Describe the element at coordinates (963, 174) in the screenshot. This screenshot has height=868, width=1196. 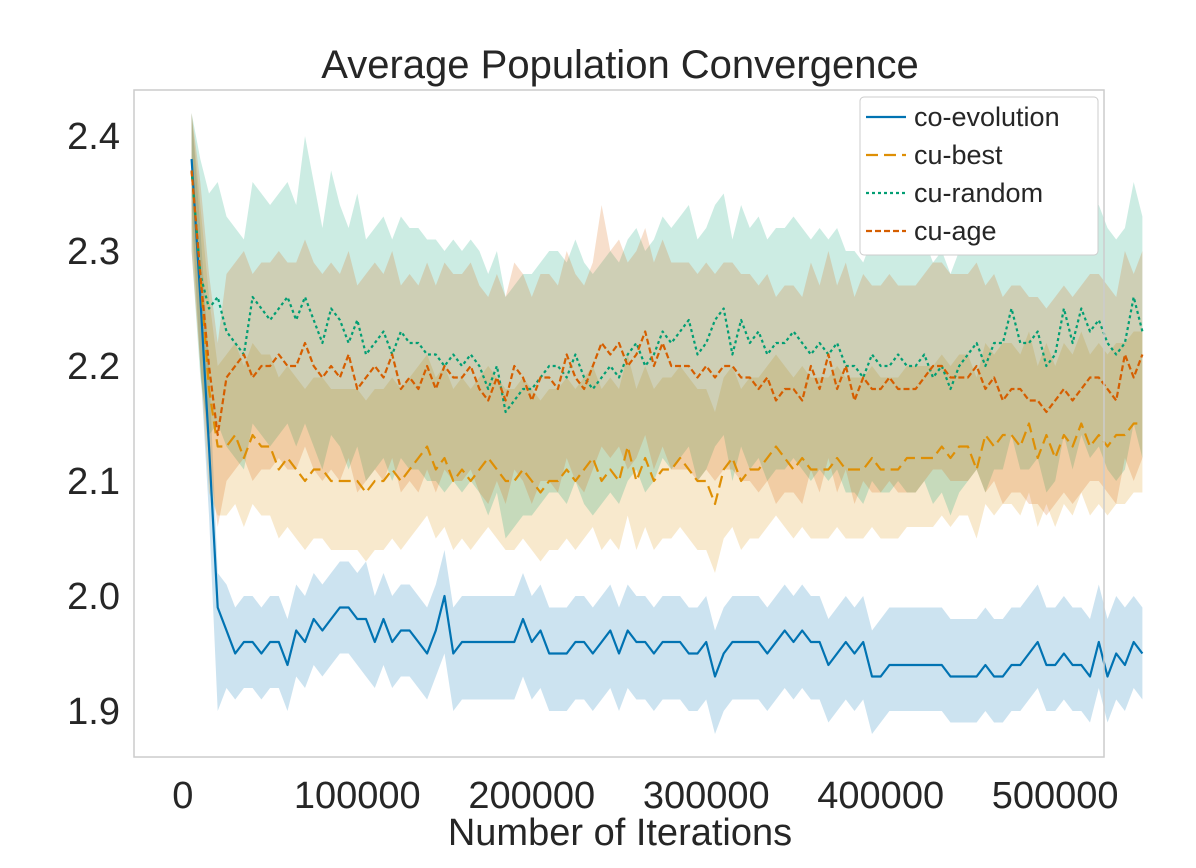
I see `legend-items: co-evolution cu-best cu-random cu-age` at that location.